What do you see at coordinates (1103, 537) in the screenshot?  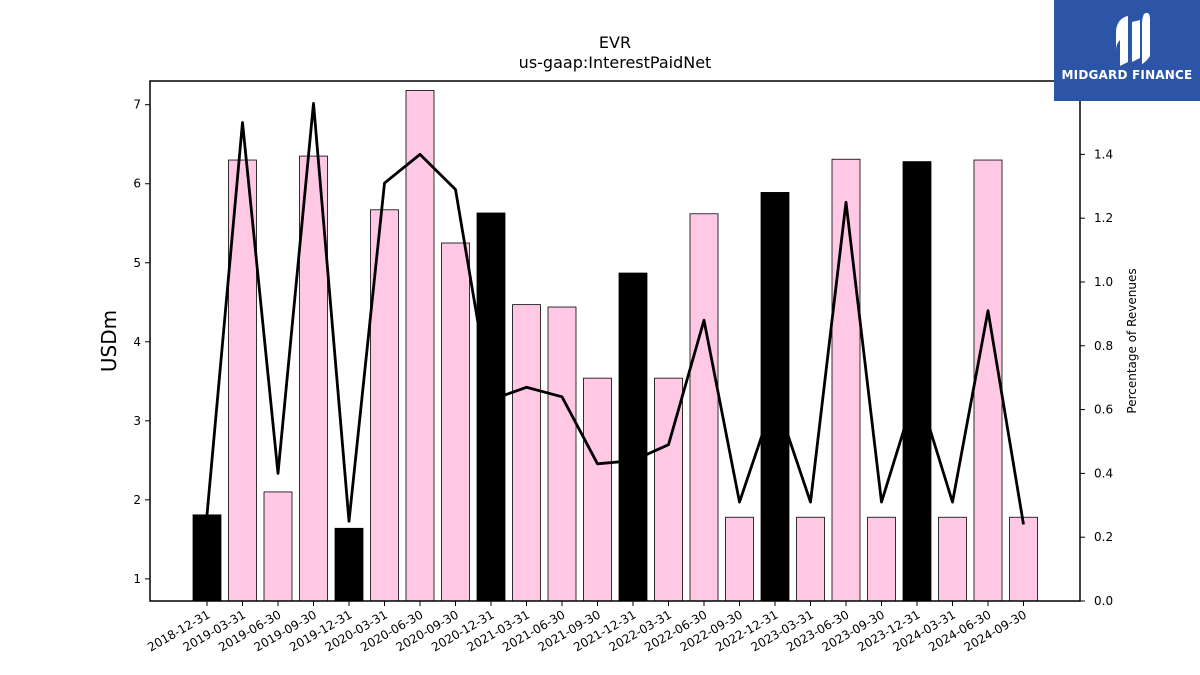 I see `y-tick-right-label: 0.2` at bounding box center [1103, 537].